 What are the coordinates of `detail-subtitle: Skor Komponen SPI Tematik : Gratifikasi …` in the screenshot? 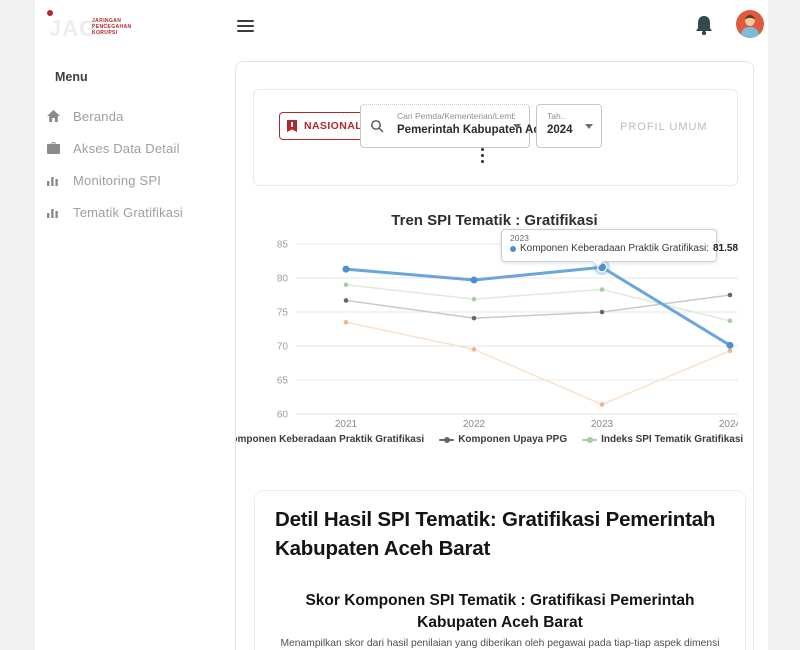 It's located at (500, 611).